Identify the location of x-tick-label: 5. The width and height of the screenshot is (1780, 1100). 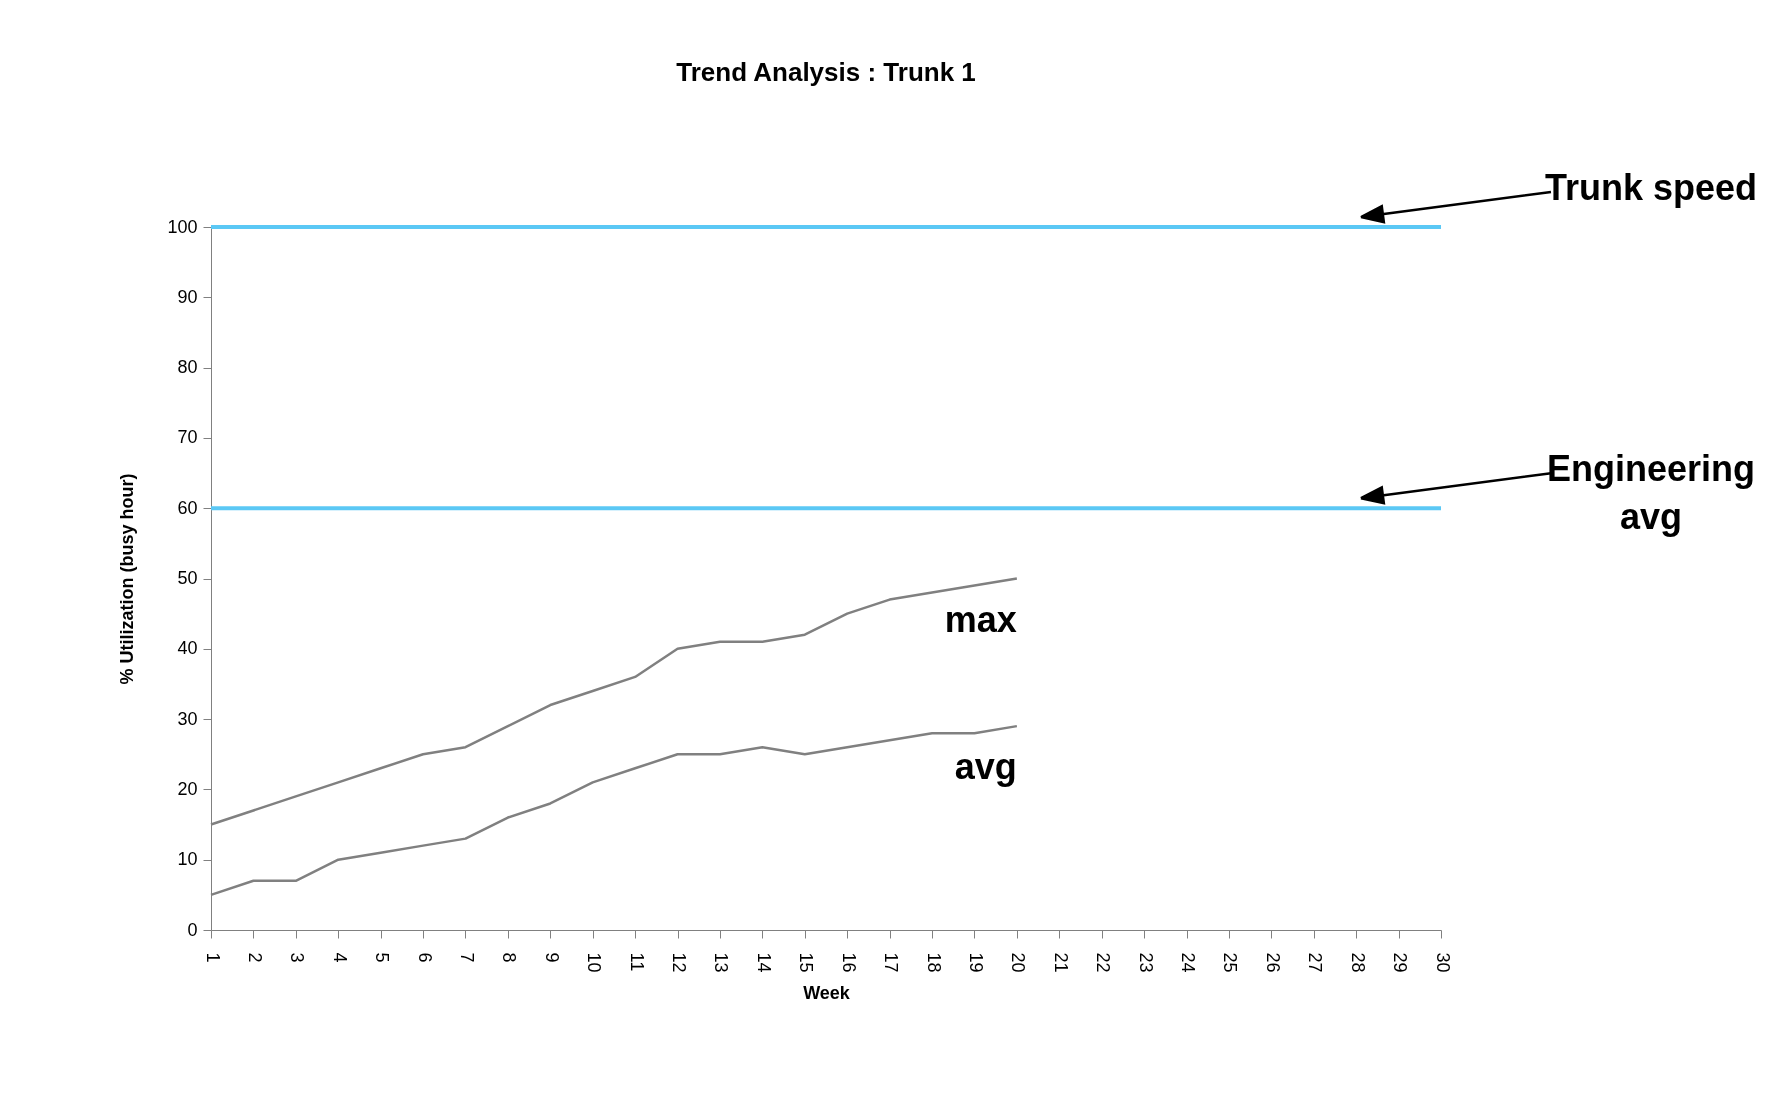
(382, 957).